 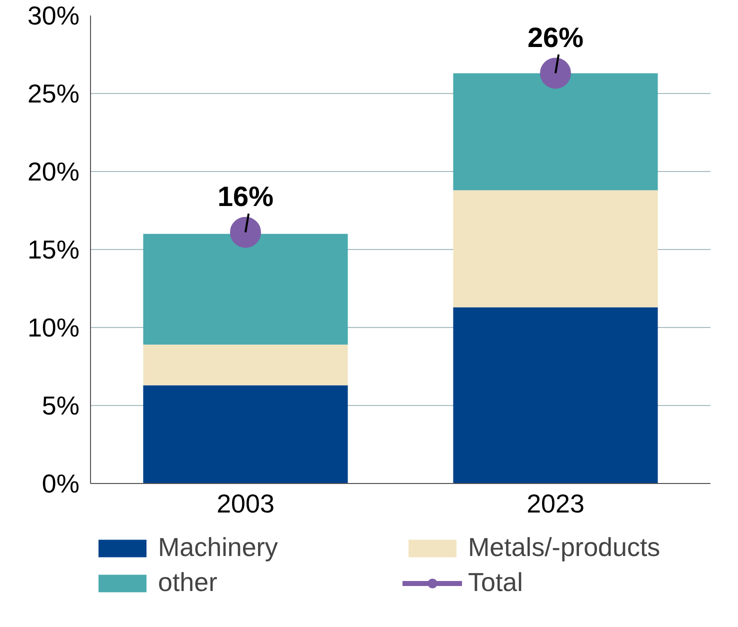 I want to click on y-tick-label: 5%, so click(x=61, y=405).